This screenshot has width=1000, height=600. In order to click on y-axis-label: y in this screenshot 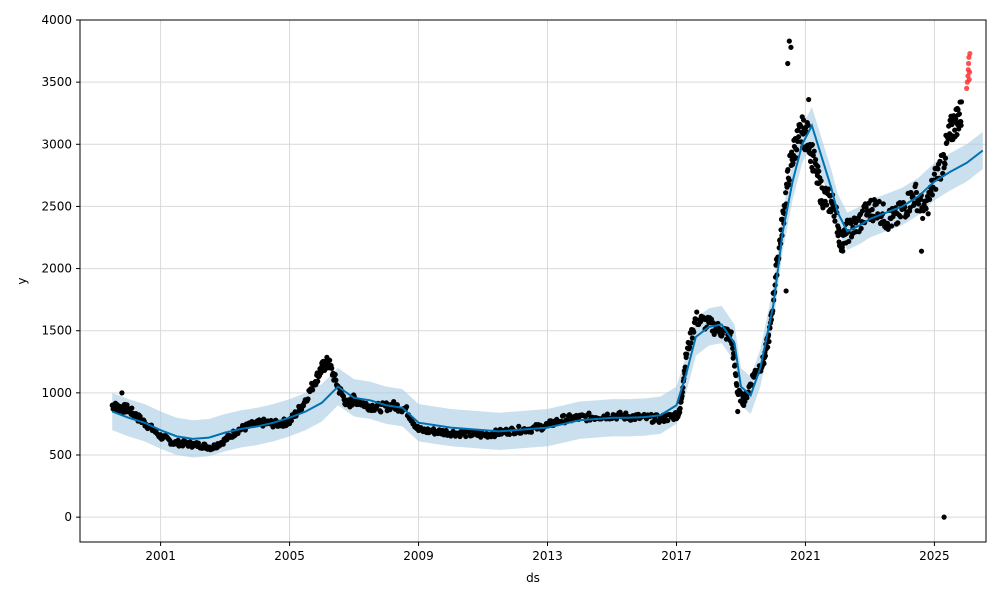, I will do `click(22, 280)`.